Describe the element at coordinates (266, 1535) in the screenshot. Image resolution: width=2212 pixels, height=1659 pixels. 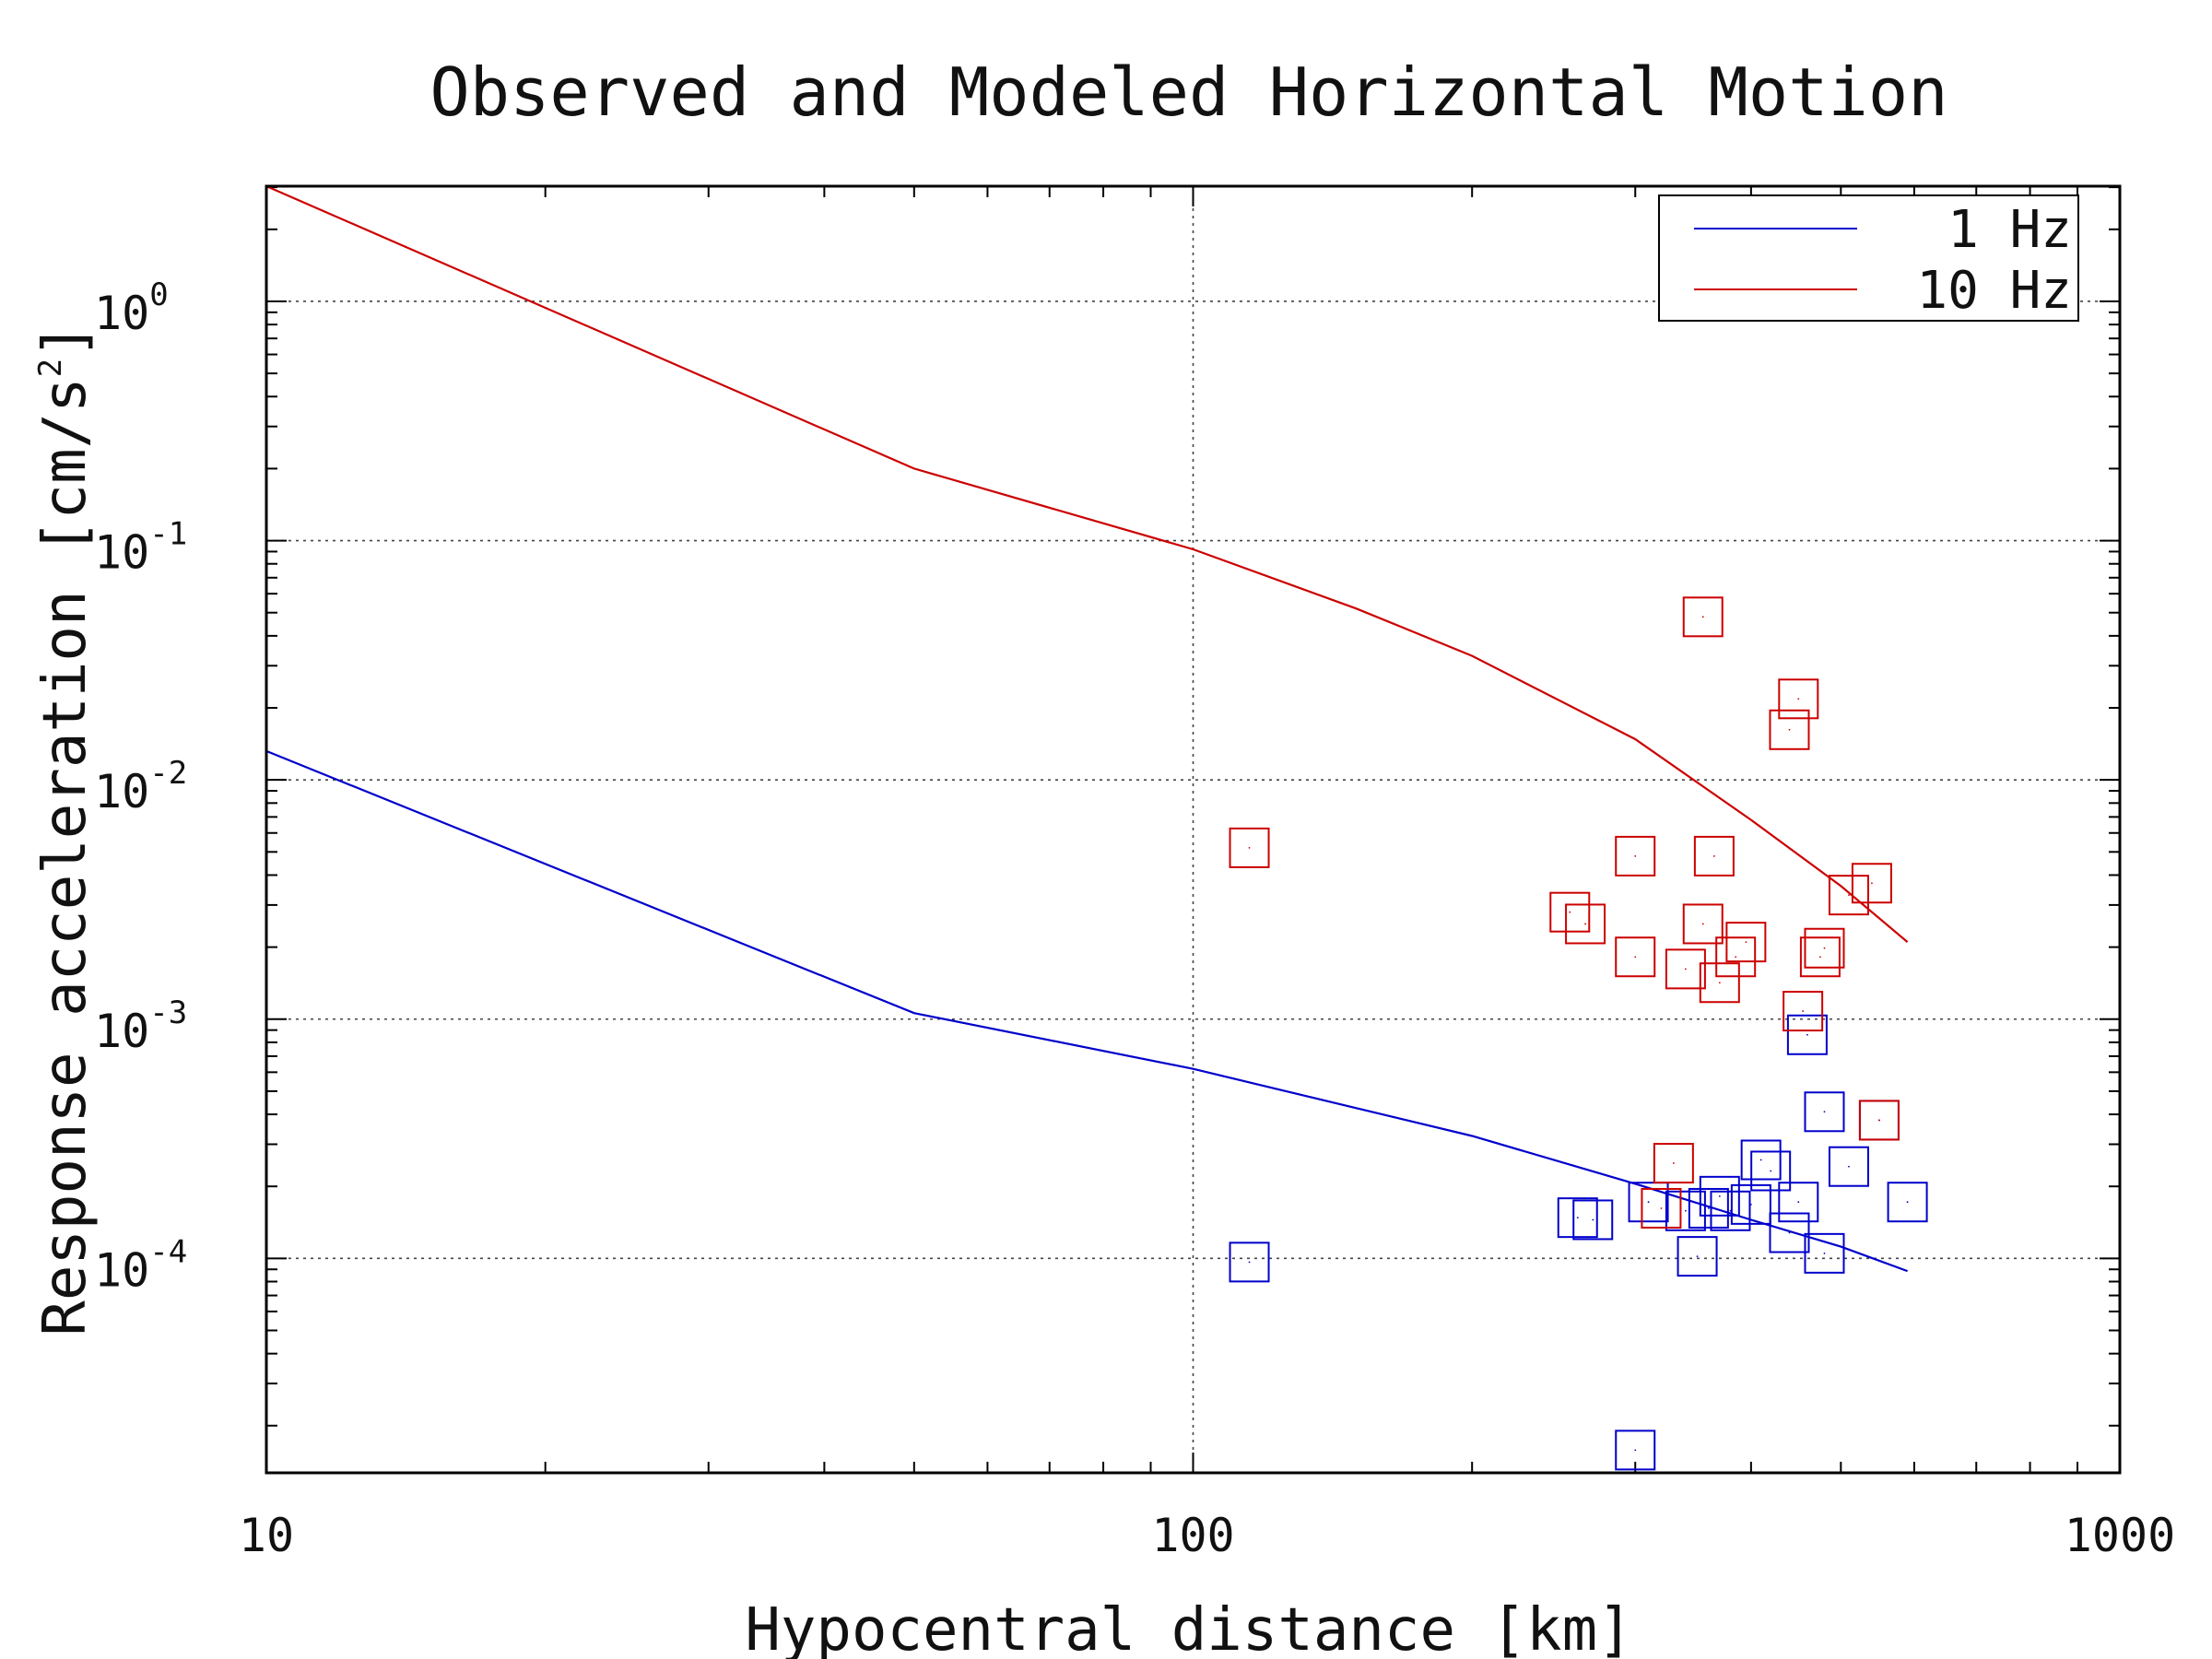
I see `x-tick-label: 10` at that location.